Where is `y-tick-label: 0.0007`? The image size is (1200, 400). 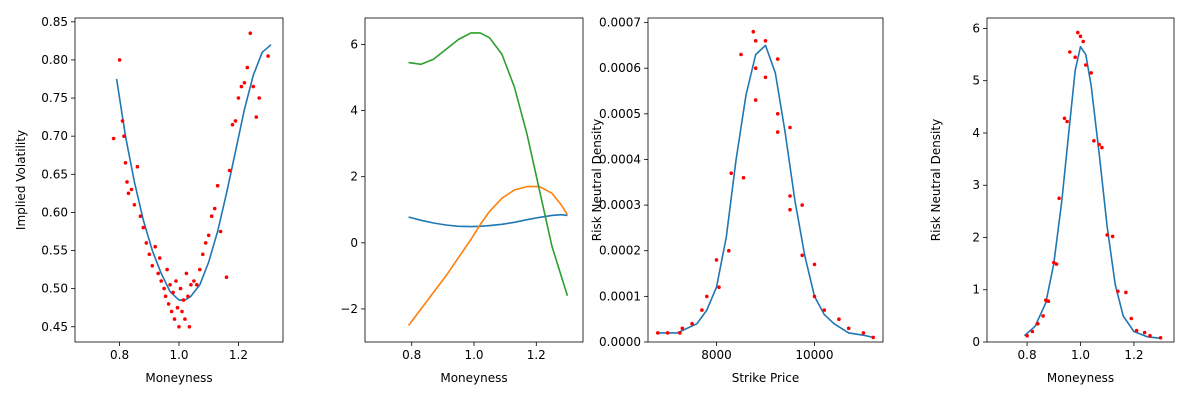
y-tick-label: 0.0007 is located at coordinates (620, 23).